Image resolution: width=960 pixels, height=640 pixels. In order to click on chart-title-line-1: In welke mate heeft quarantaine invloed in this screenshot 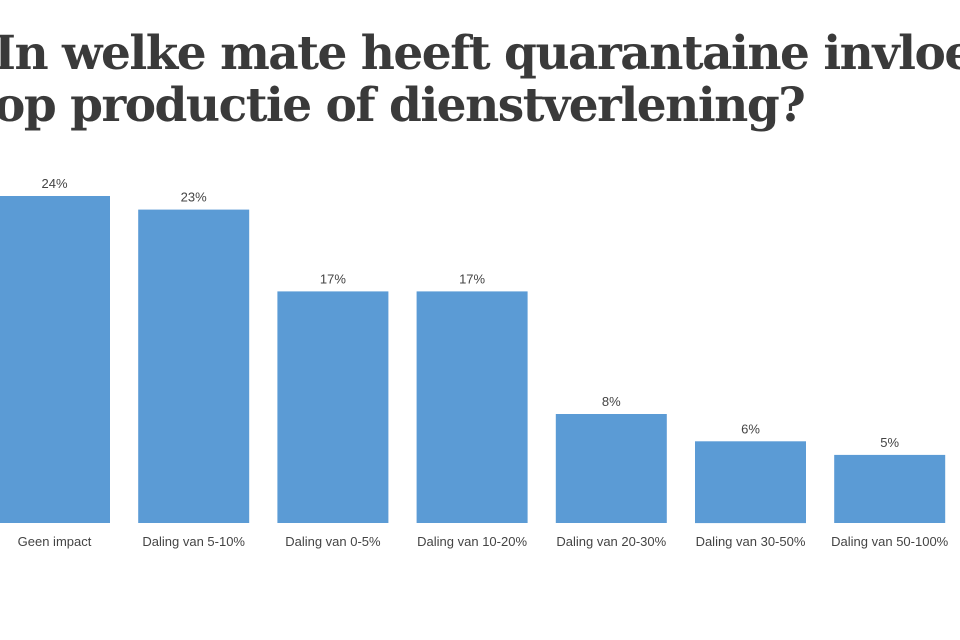, I will do `click(480, 53)`.